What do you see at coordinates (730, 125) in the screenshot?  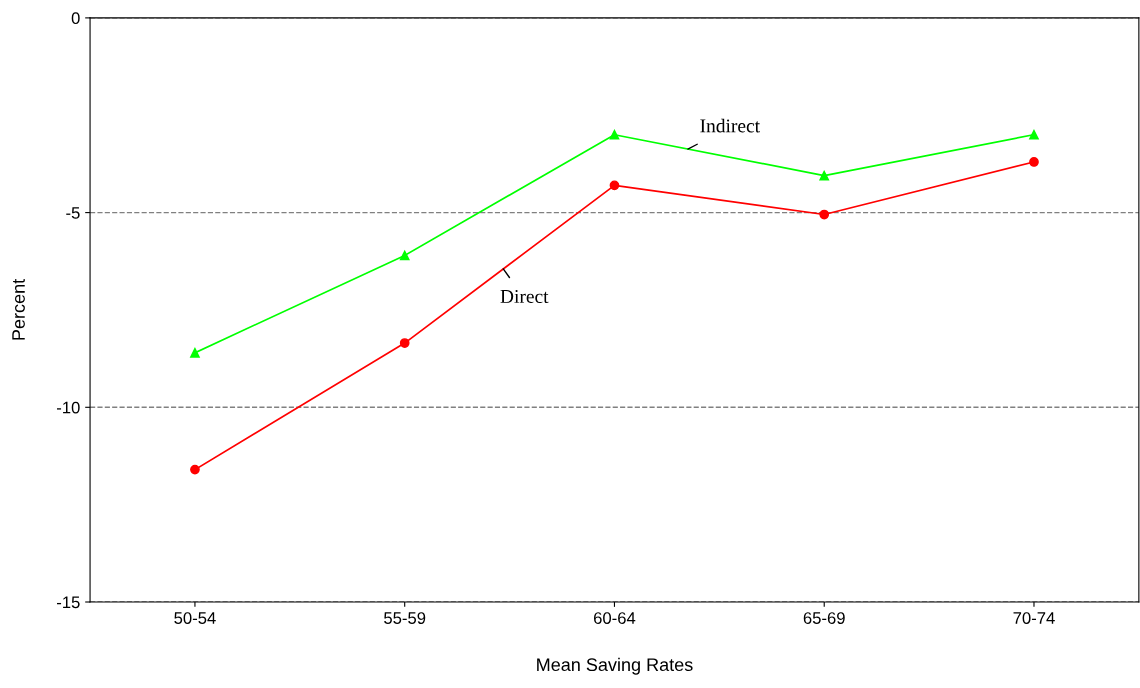 I see `series-label: Indirect` at bounding box center [730, 125].